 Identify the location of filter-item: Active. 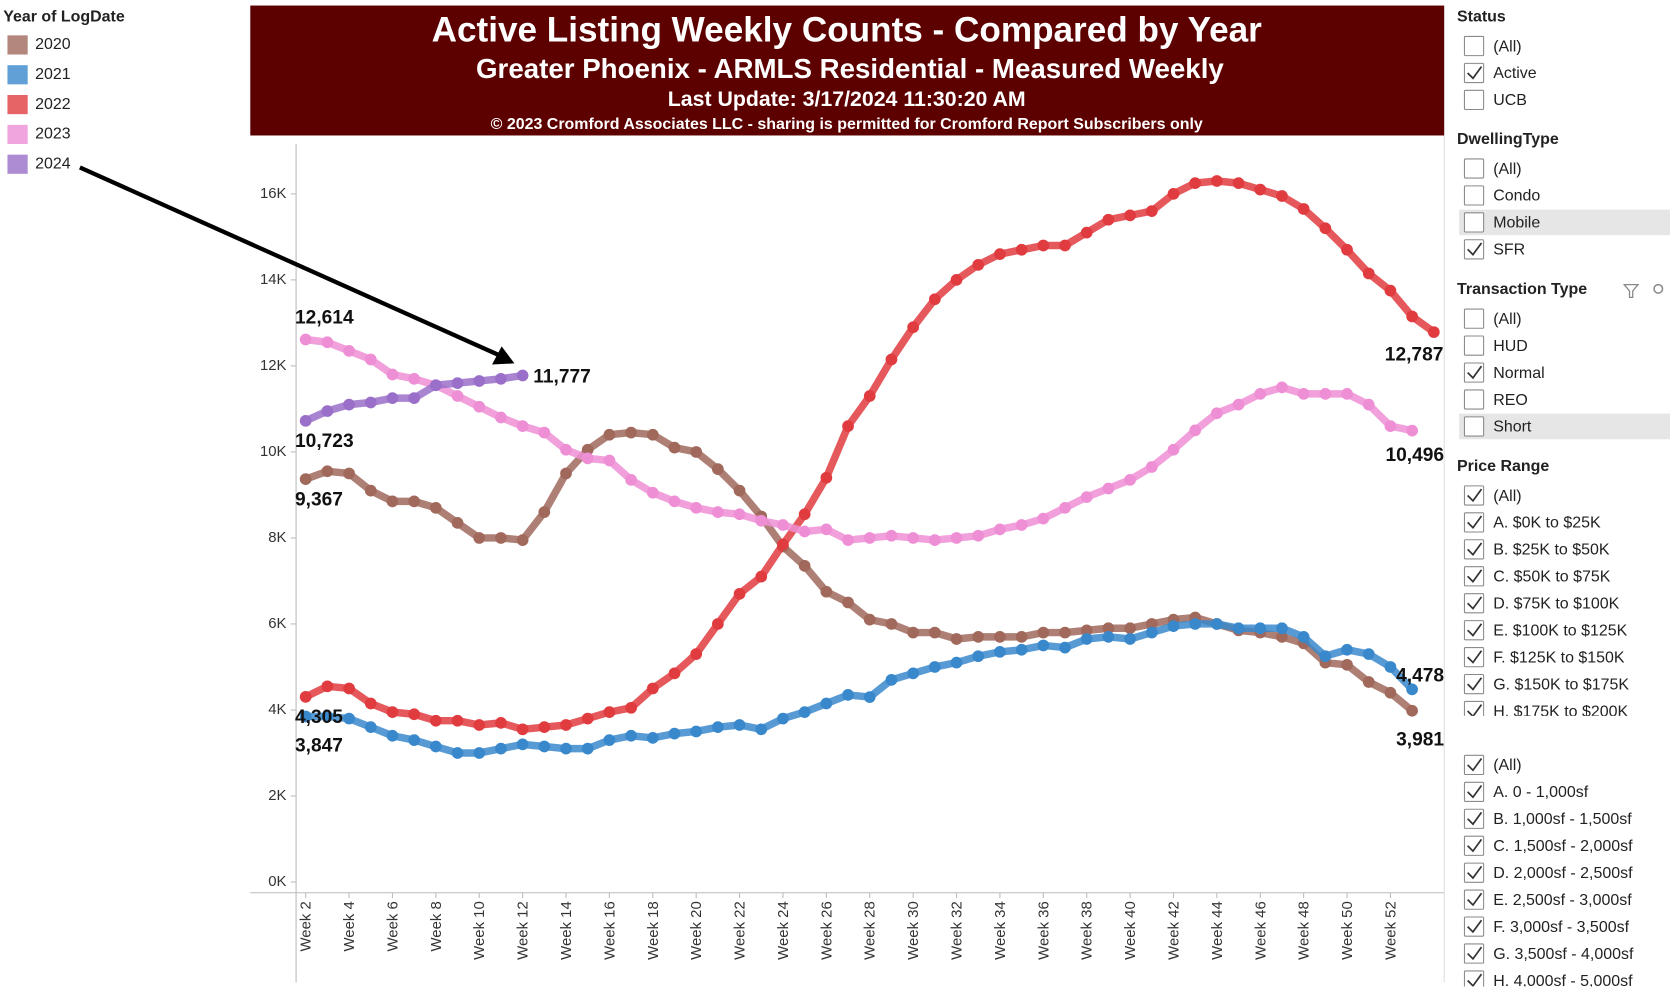
(1500, 73).